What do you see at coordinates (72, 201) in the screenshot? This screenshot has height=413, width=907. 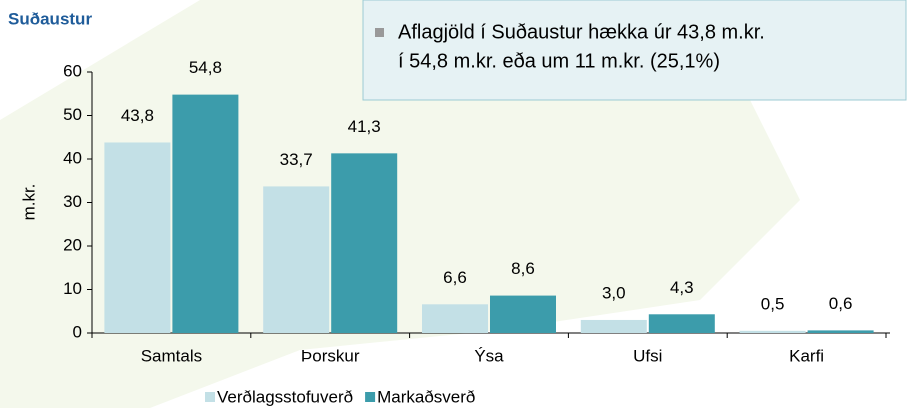 I see `y-tick-label: 30` at bounding box center [72, 201].